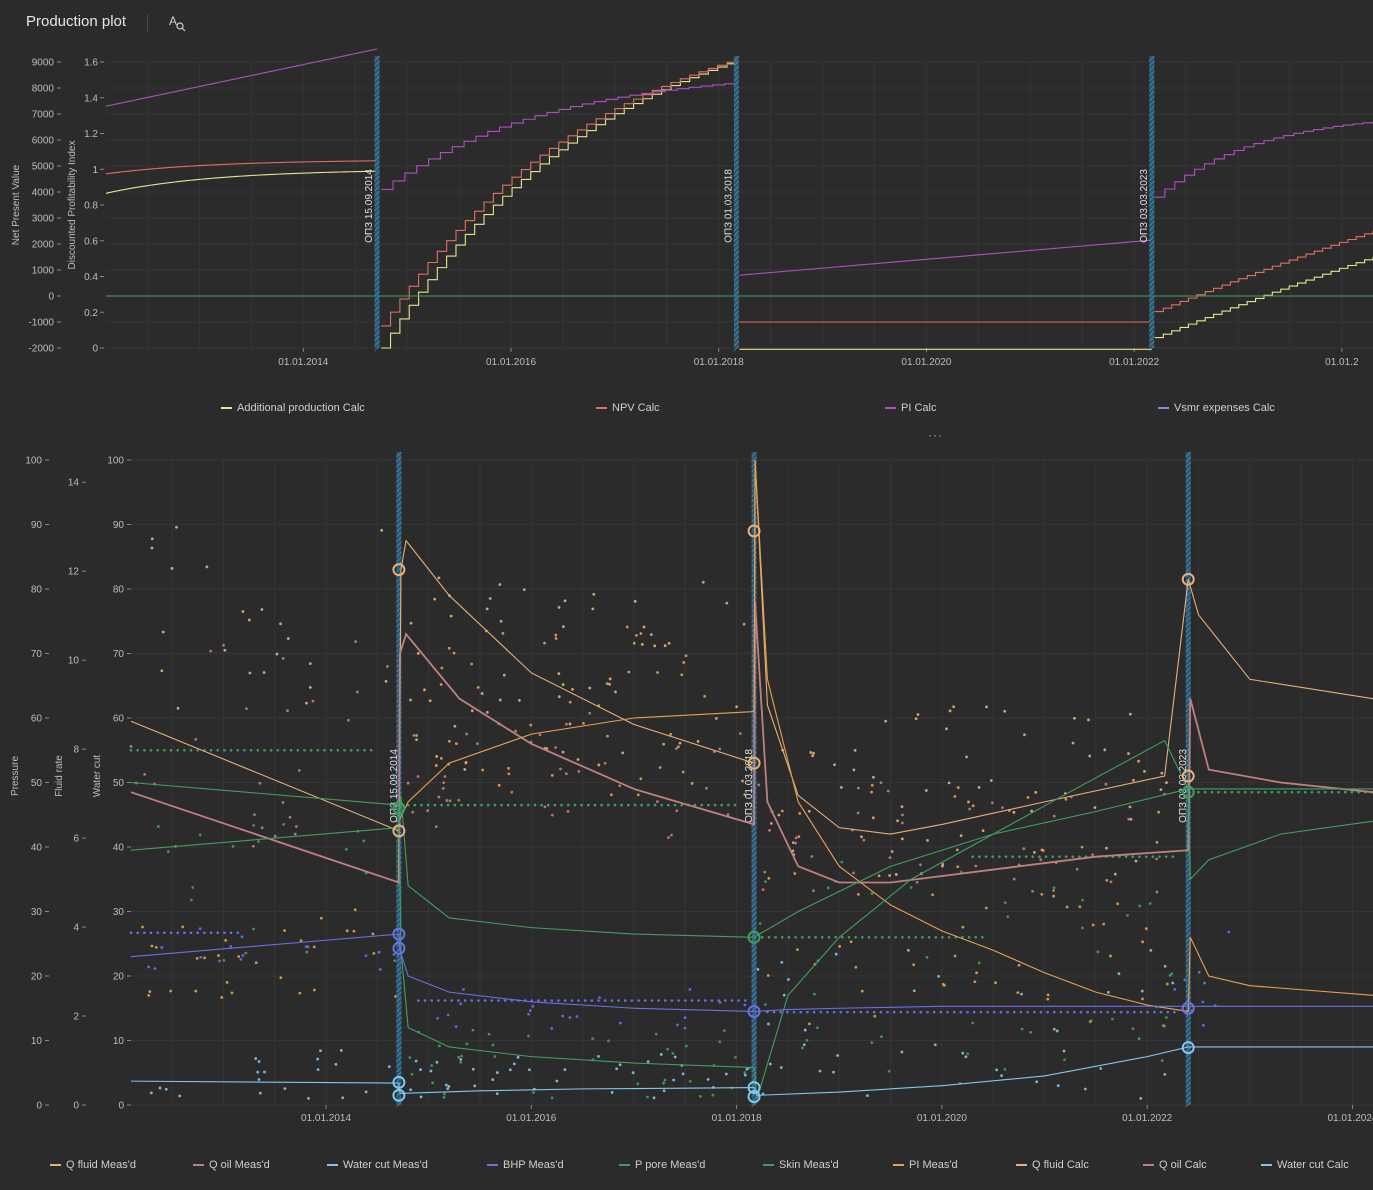 The height and width of the screenshot is (1190, 1373). I want to click on svg-text: A, so click(173, 21).